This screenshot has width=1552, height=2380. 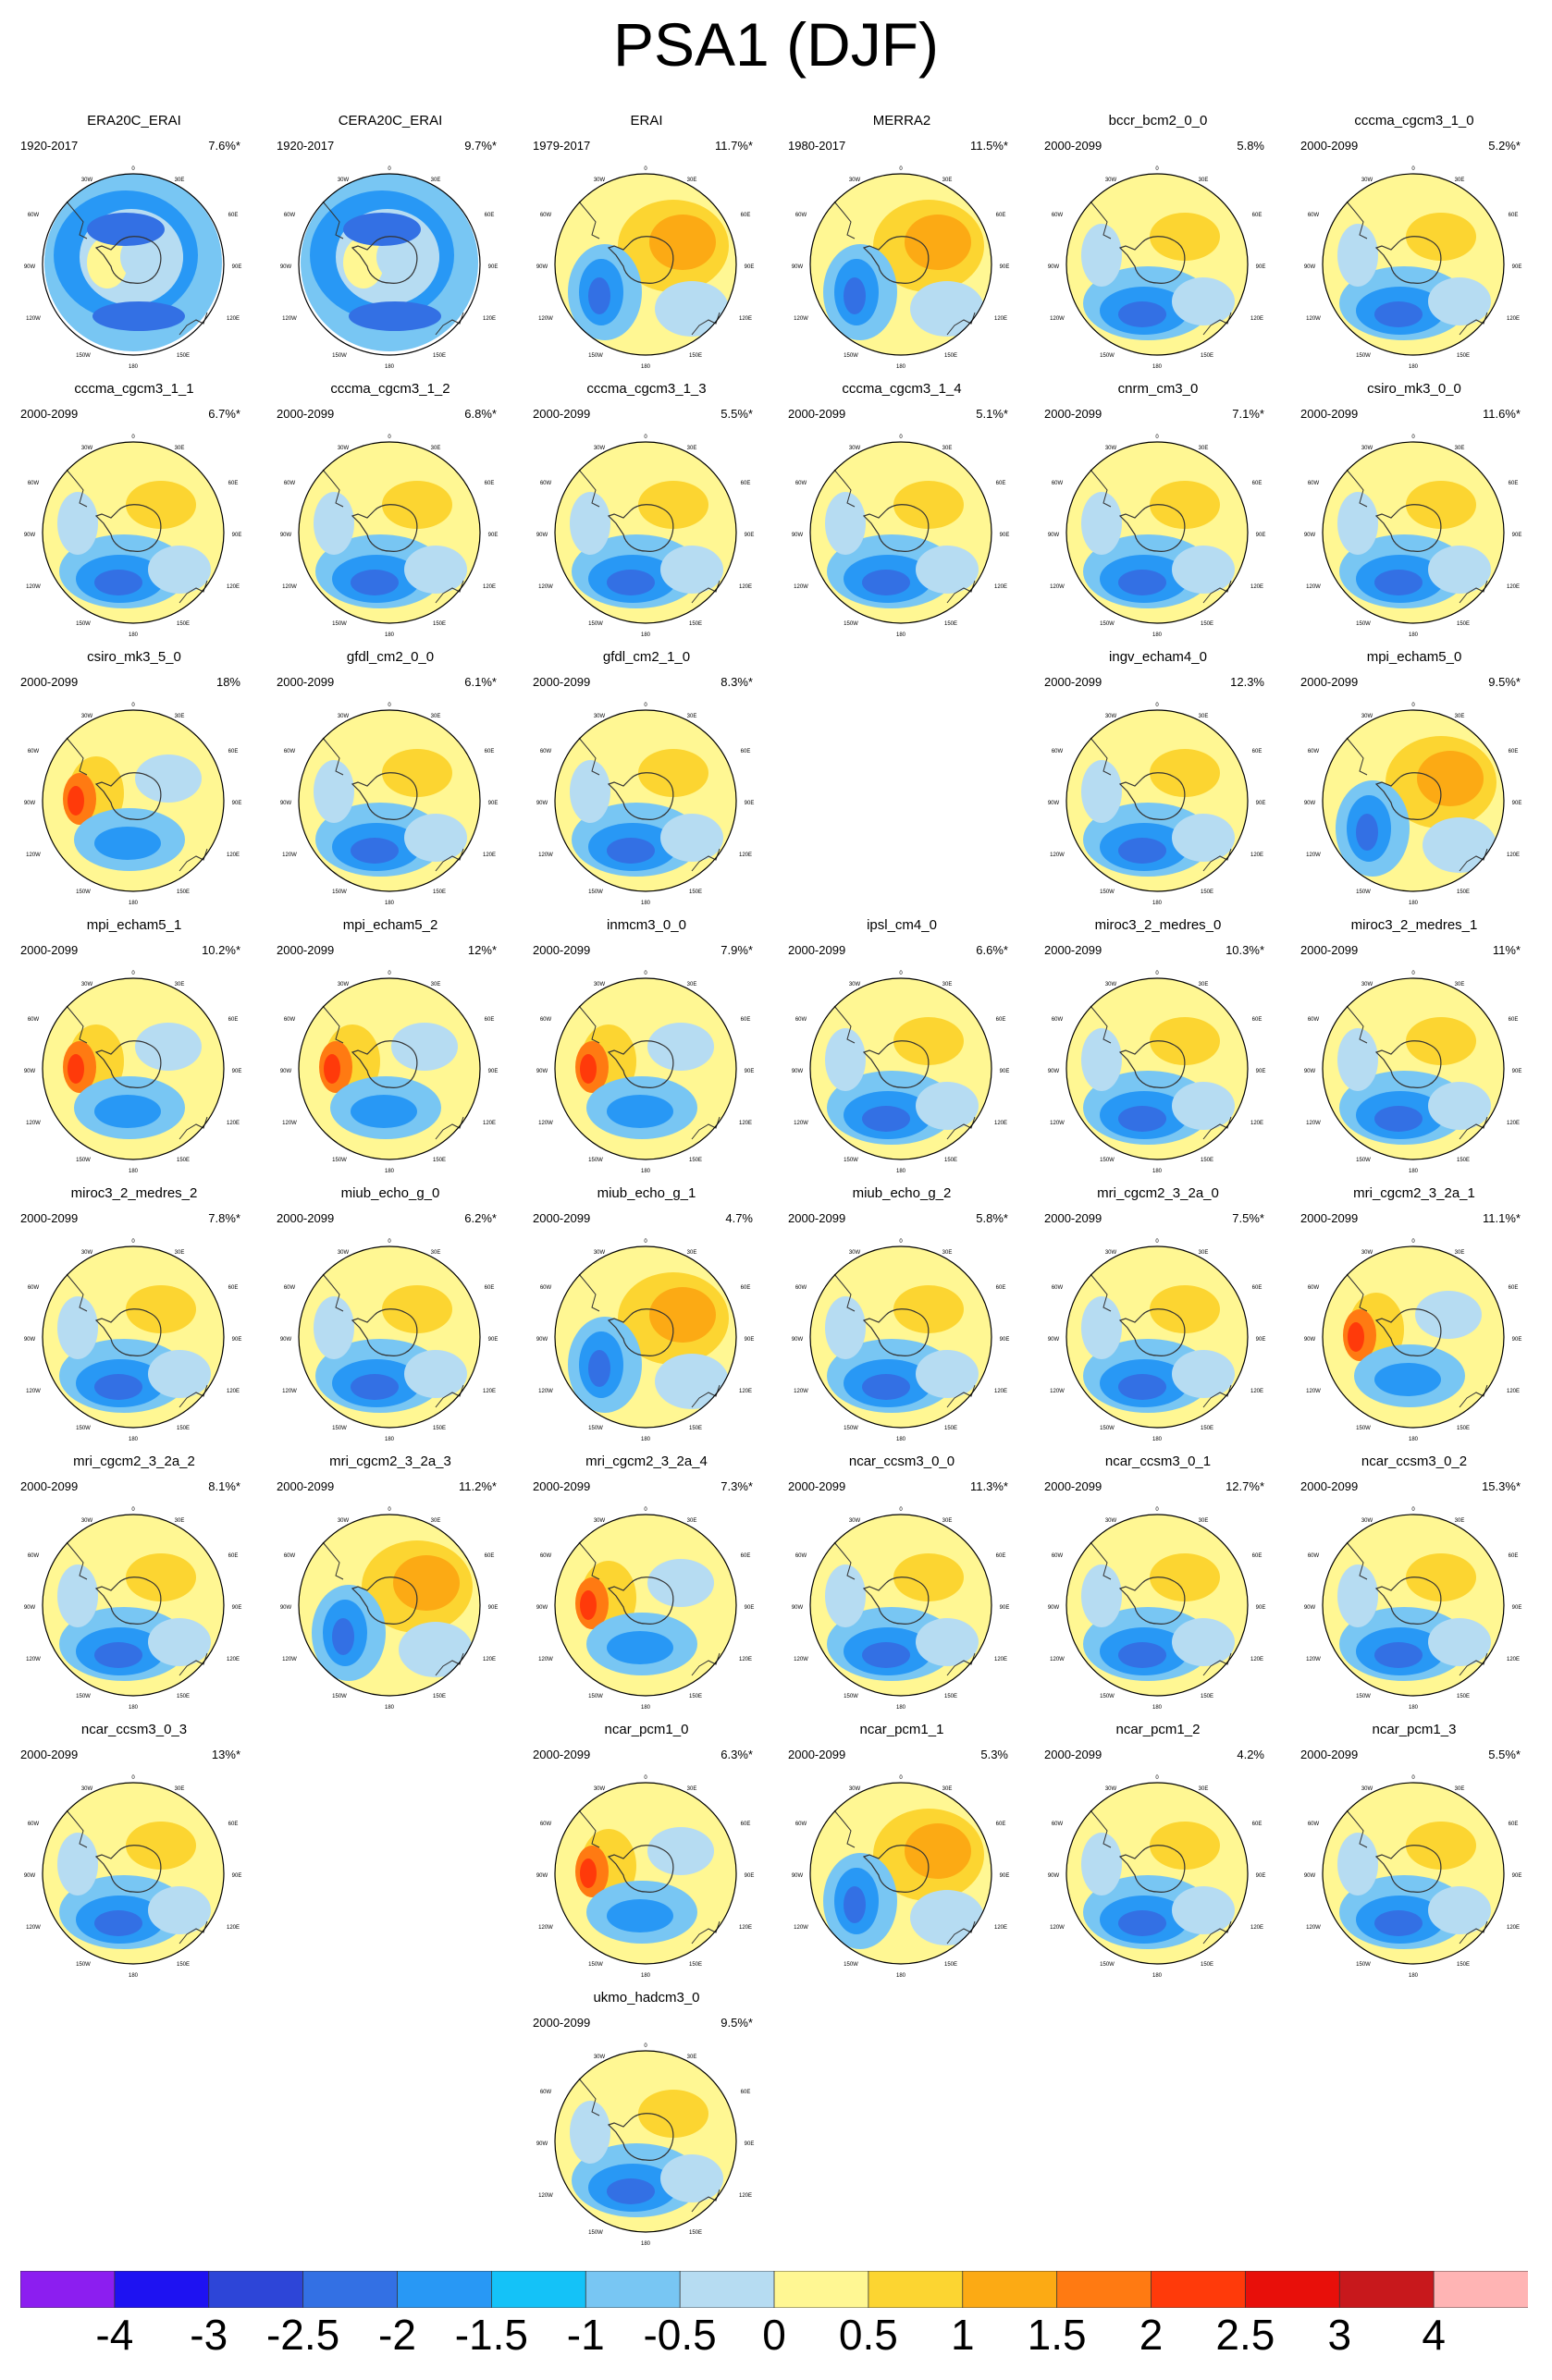 What do you see at coordinates (646, 389) in the screenshot?
I see `panel-title: cccma_cgcm3_1_3` at bounding box center [646, 389].